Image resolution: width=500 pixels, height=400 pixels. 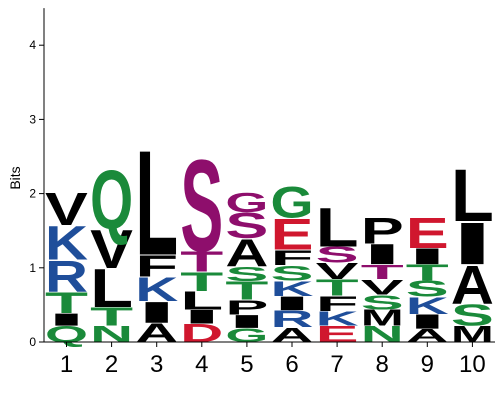 What do you see at coordinates (156, 364) in the screenshot?
I see `x-tick-label: 3` at bounding box center [156, 364].